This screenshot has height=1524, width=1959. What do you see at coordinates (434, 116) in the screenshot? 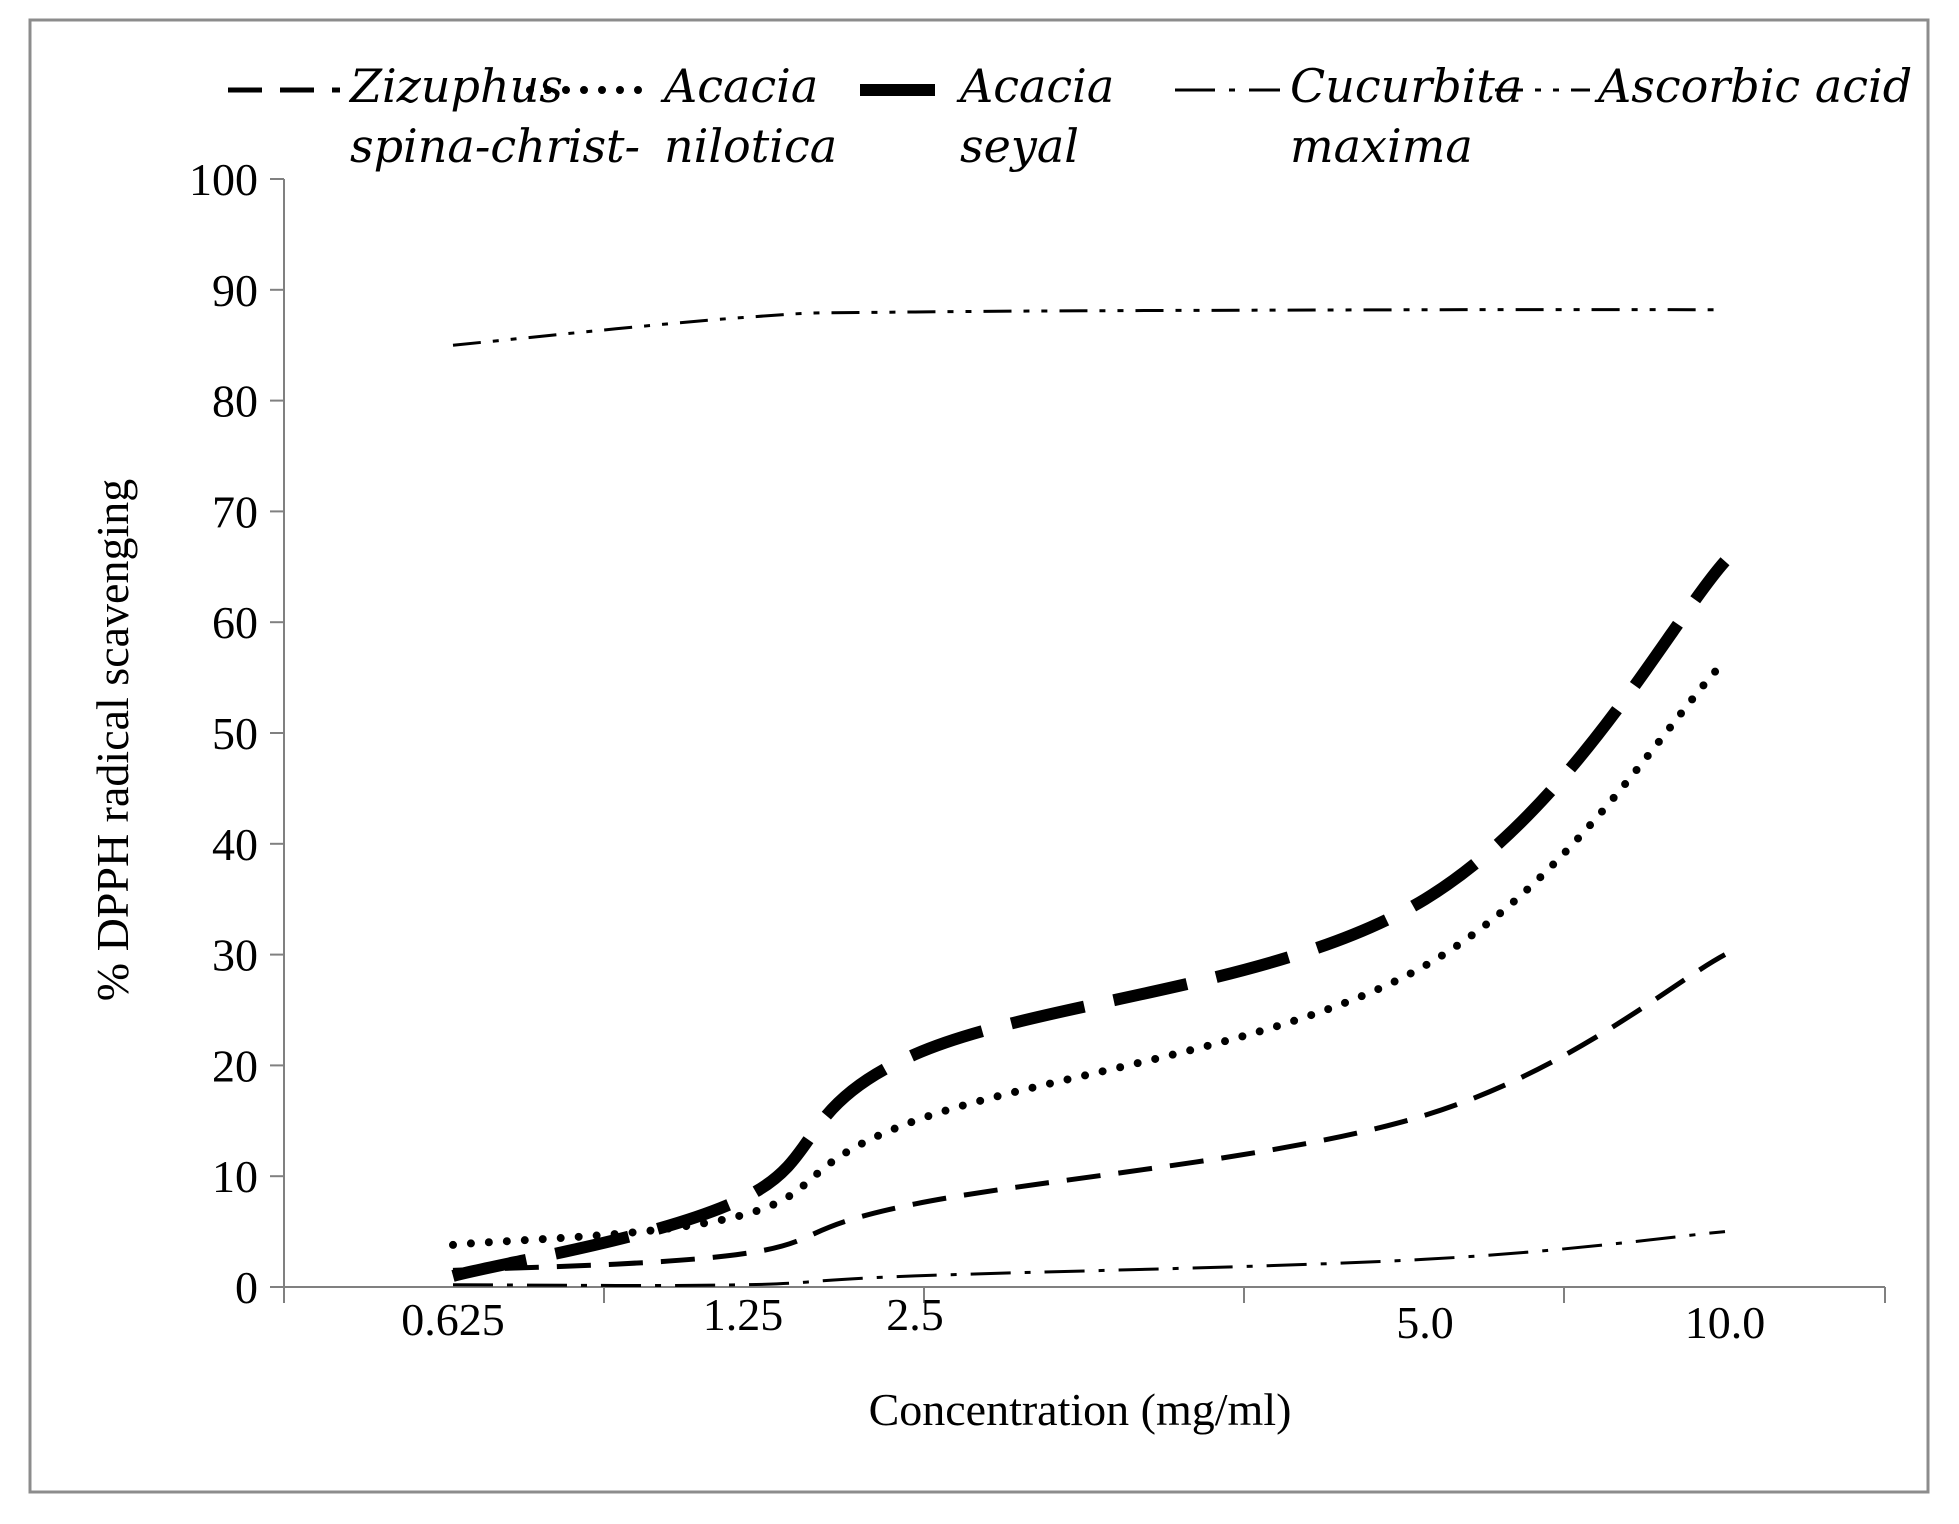
I see `legend-item-zizuphus-spina-christ: Zizuphus spina-christ-` at bounding box center [434, 116].